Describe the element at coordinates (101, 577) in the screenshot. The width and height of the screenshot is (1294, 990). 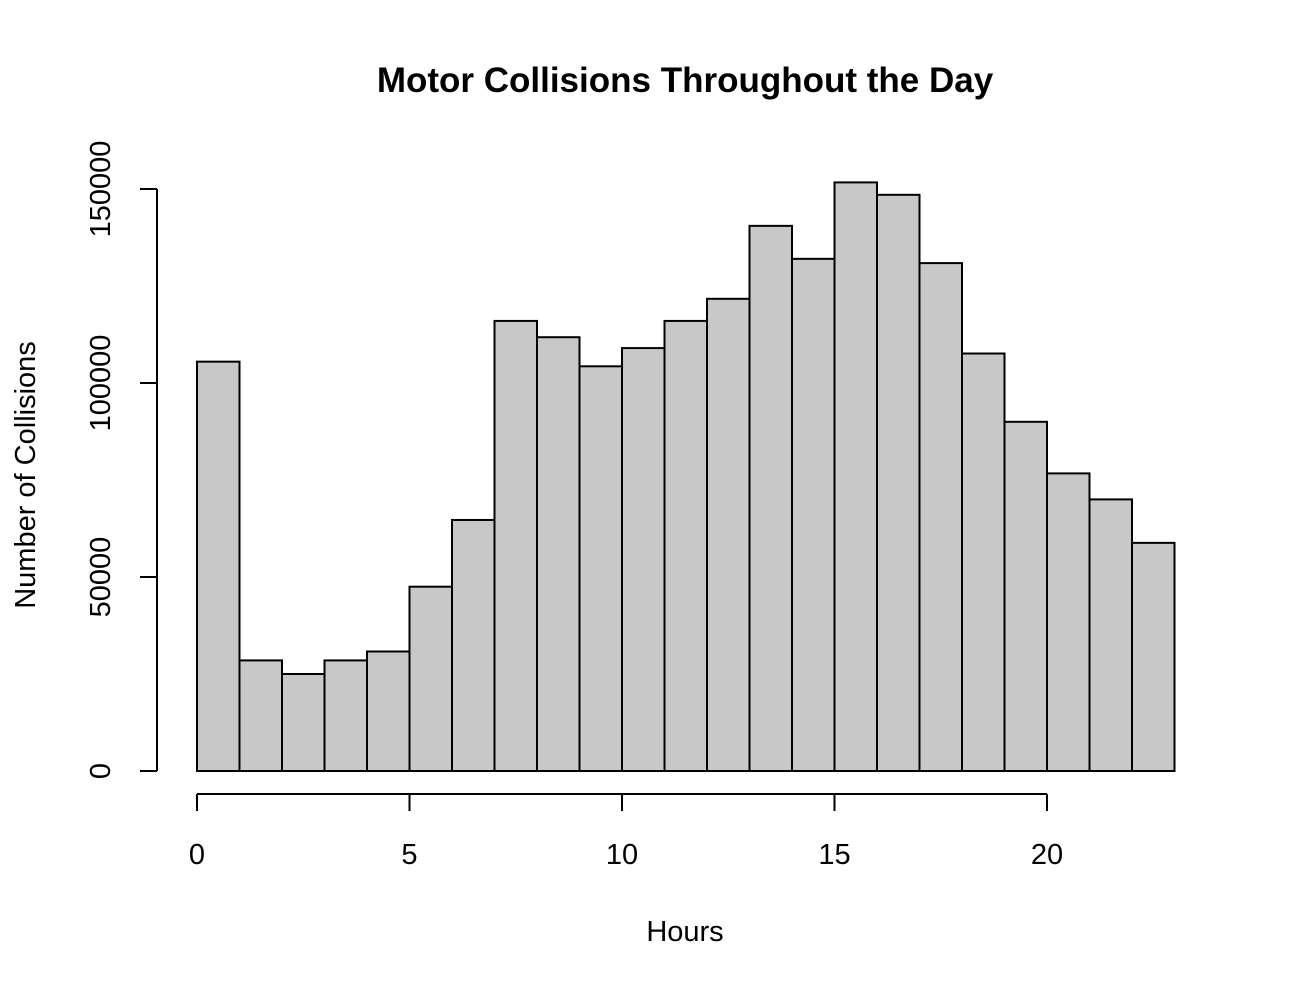
I see `y-tick-label: 50000` at that location.